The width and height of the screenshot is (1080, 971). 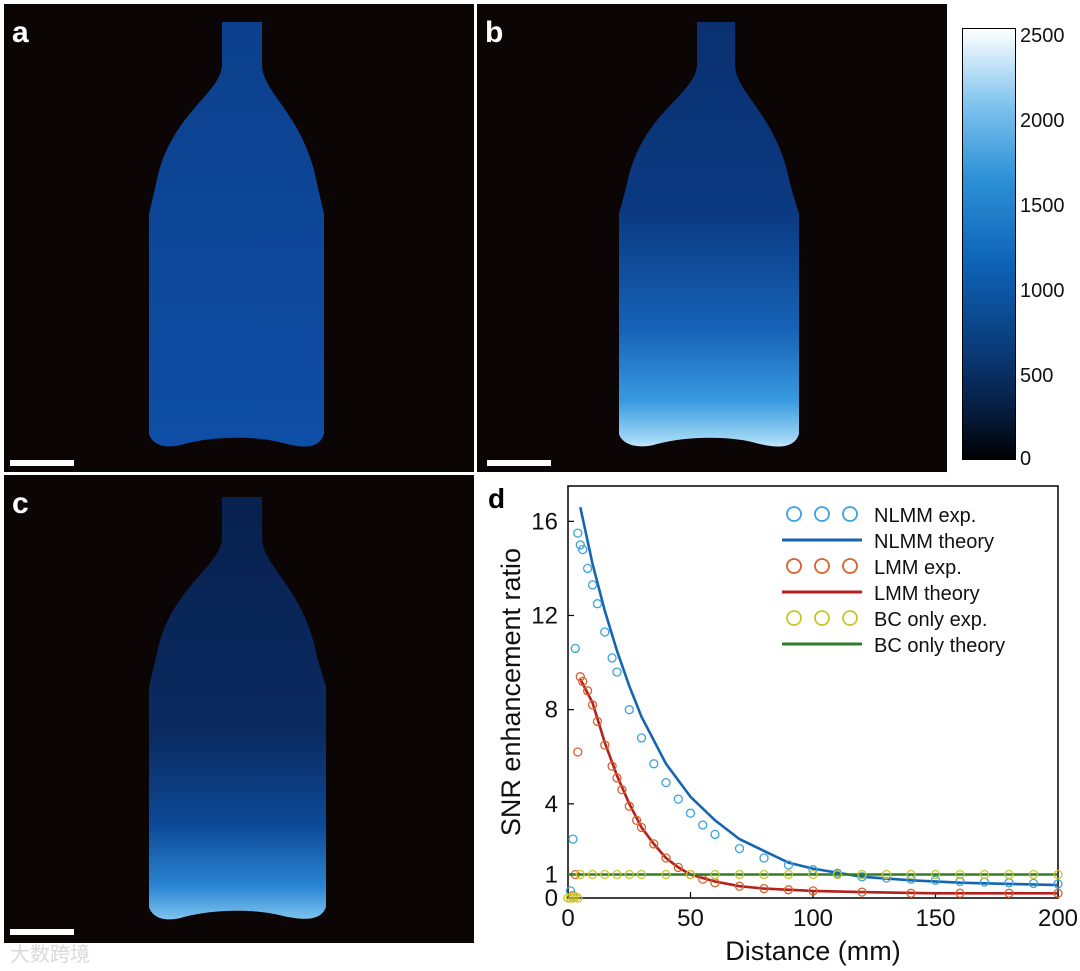 I want to click on x-axis-label: Distance (mm), so click(x=813, y=951).